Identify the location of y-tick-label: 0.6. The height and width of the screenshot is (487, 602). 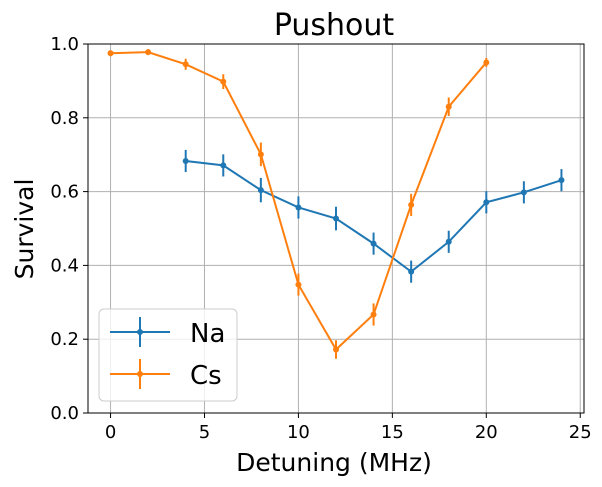
(64, 192).